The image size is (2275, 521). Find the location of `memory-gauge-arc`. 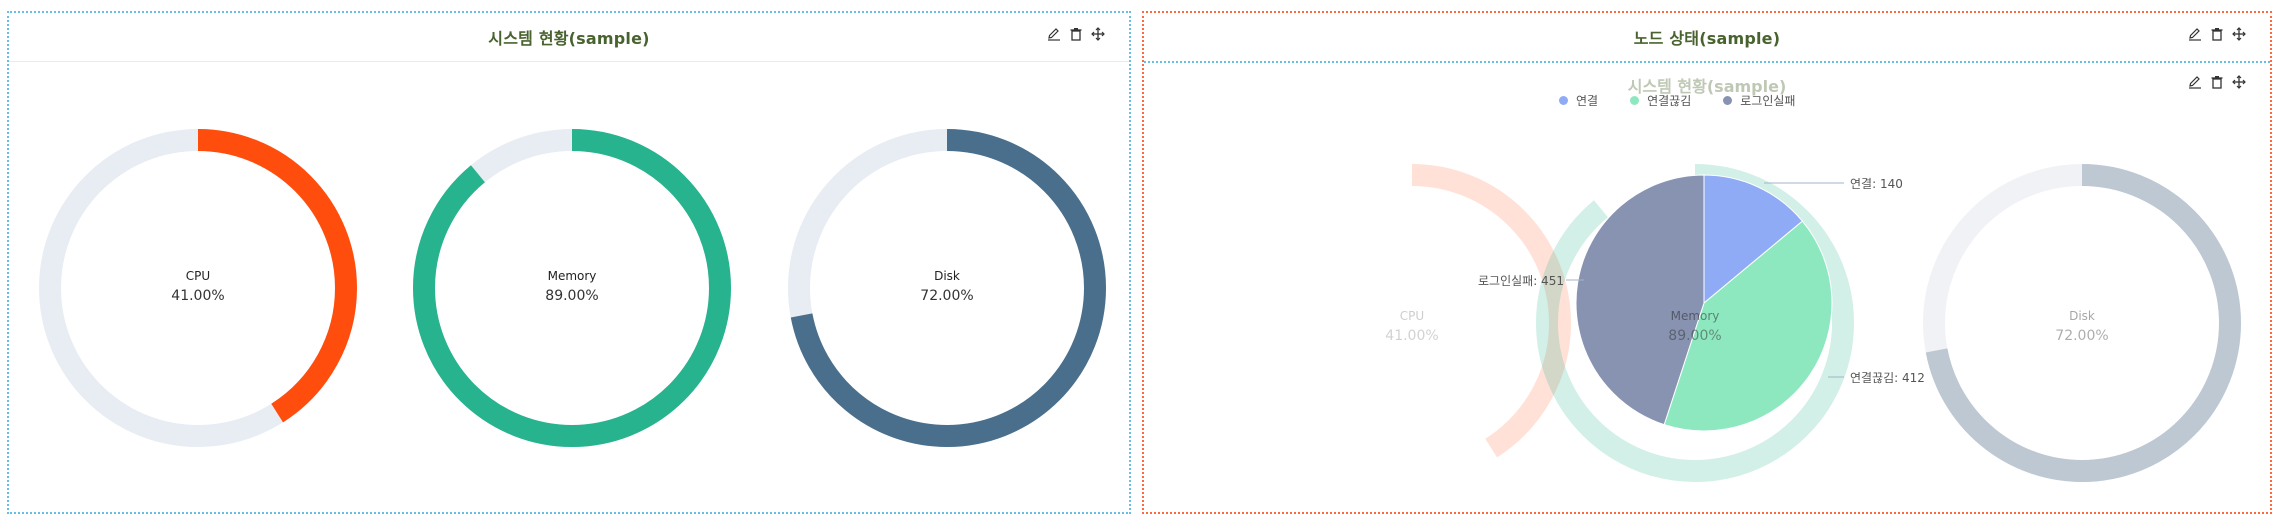

memory-gauge-arc is located at coordinates (572, 288).